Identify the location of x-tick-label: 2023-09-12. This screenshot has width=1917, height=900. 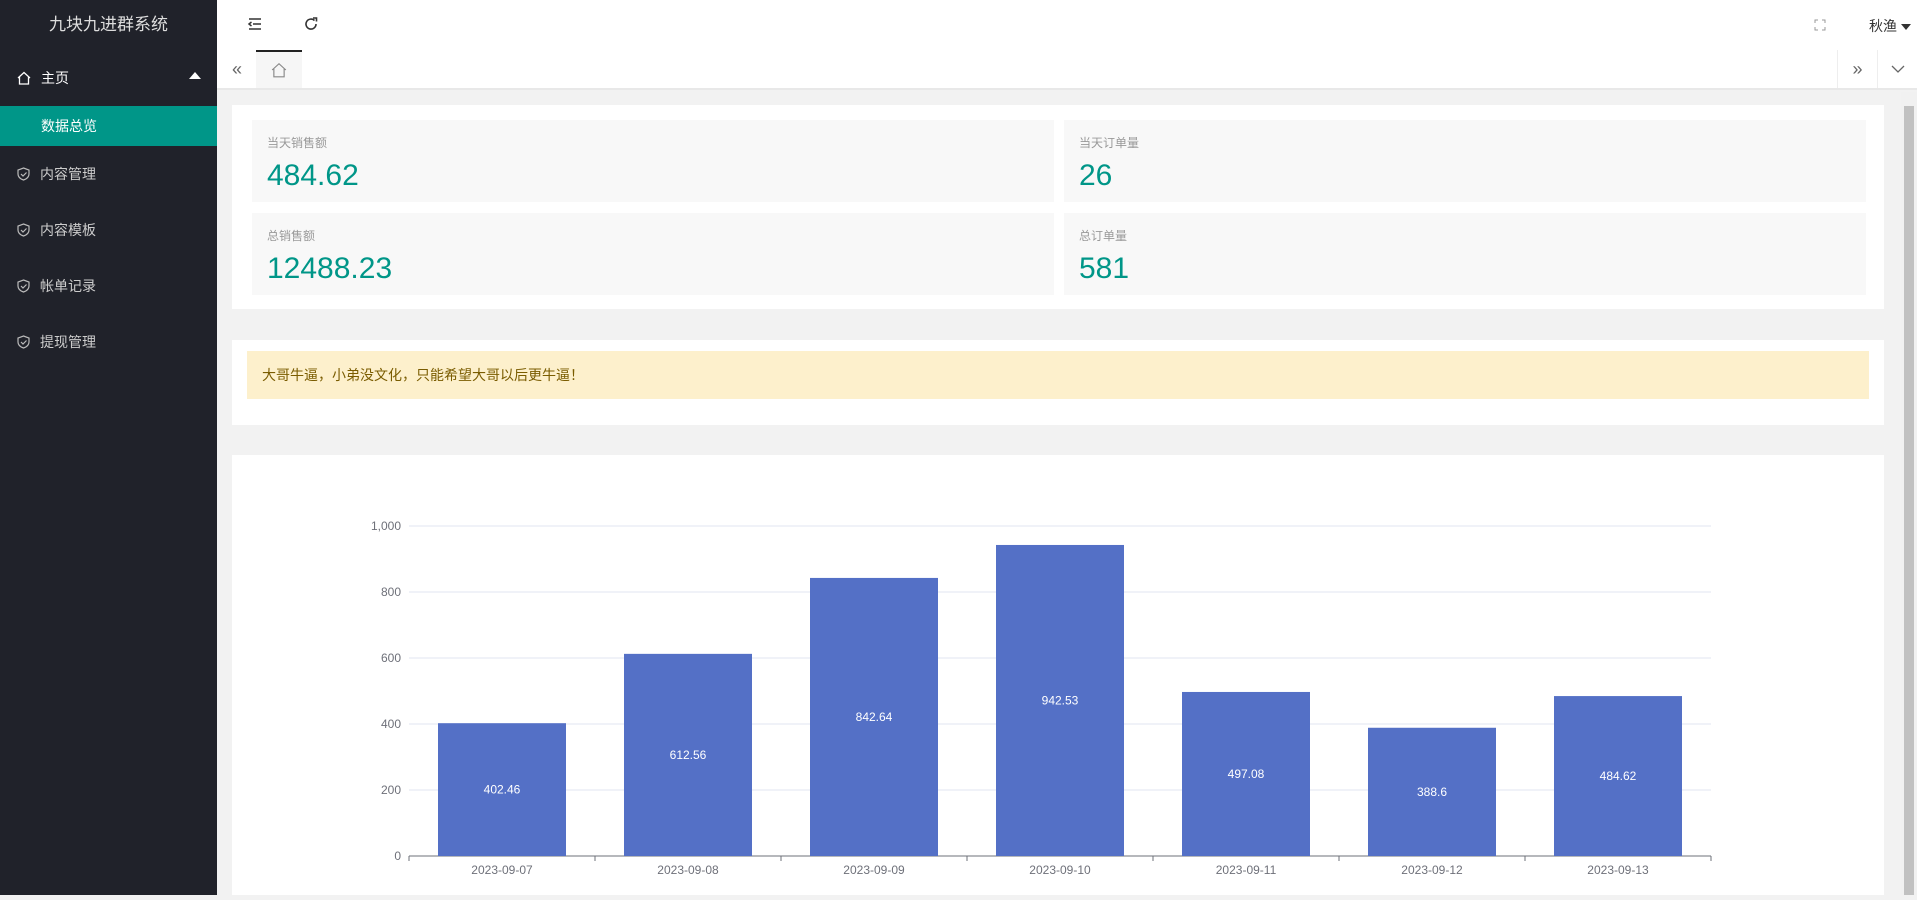
(1432, 870).